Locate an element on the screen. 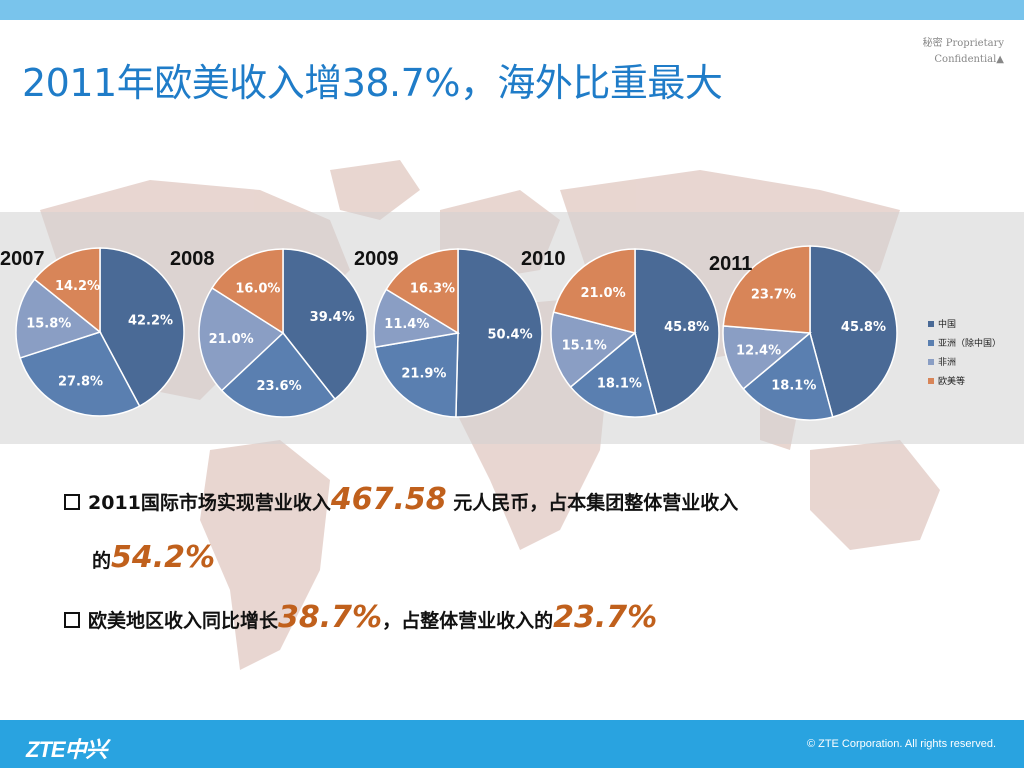 The image size is (1024, 768). highlight-growth-value: 38.7% is located at coordinates (330, 617).